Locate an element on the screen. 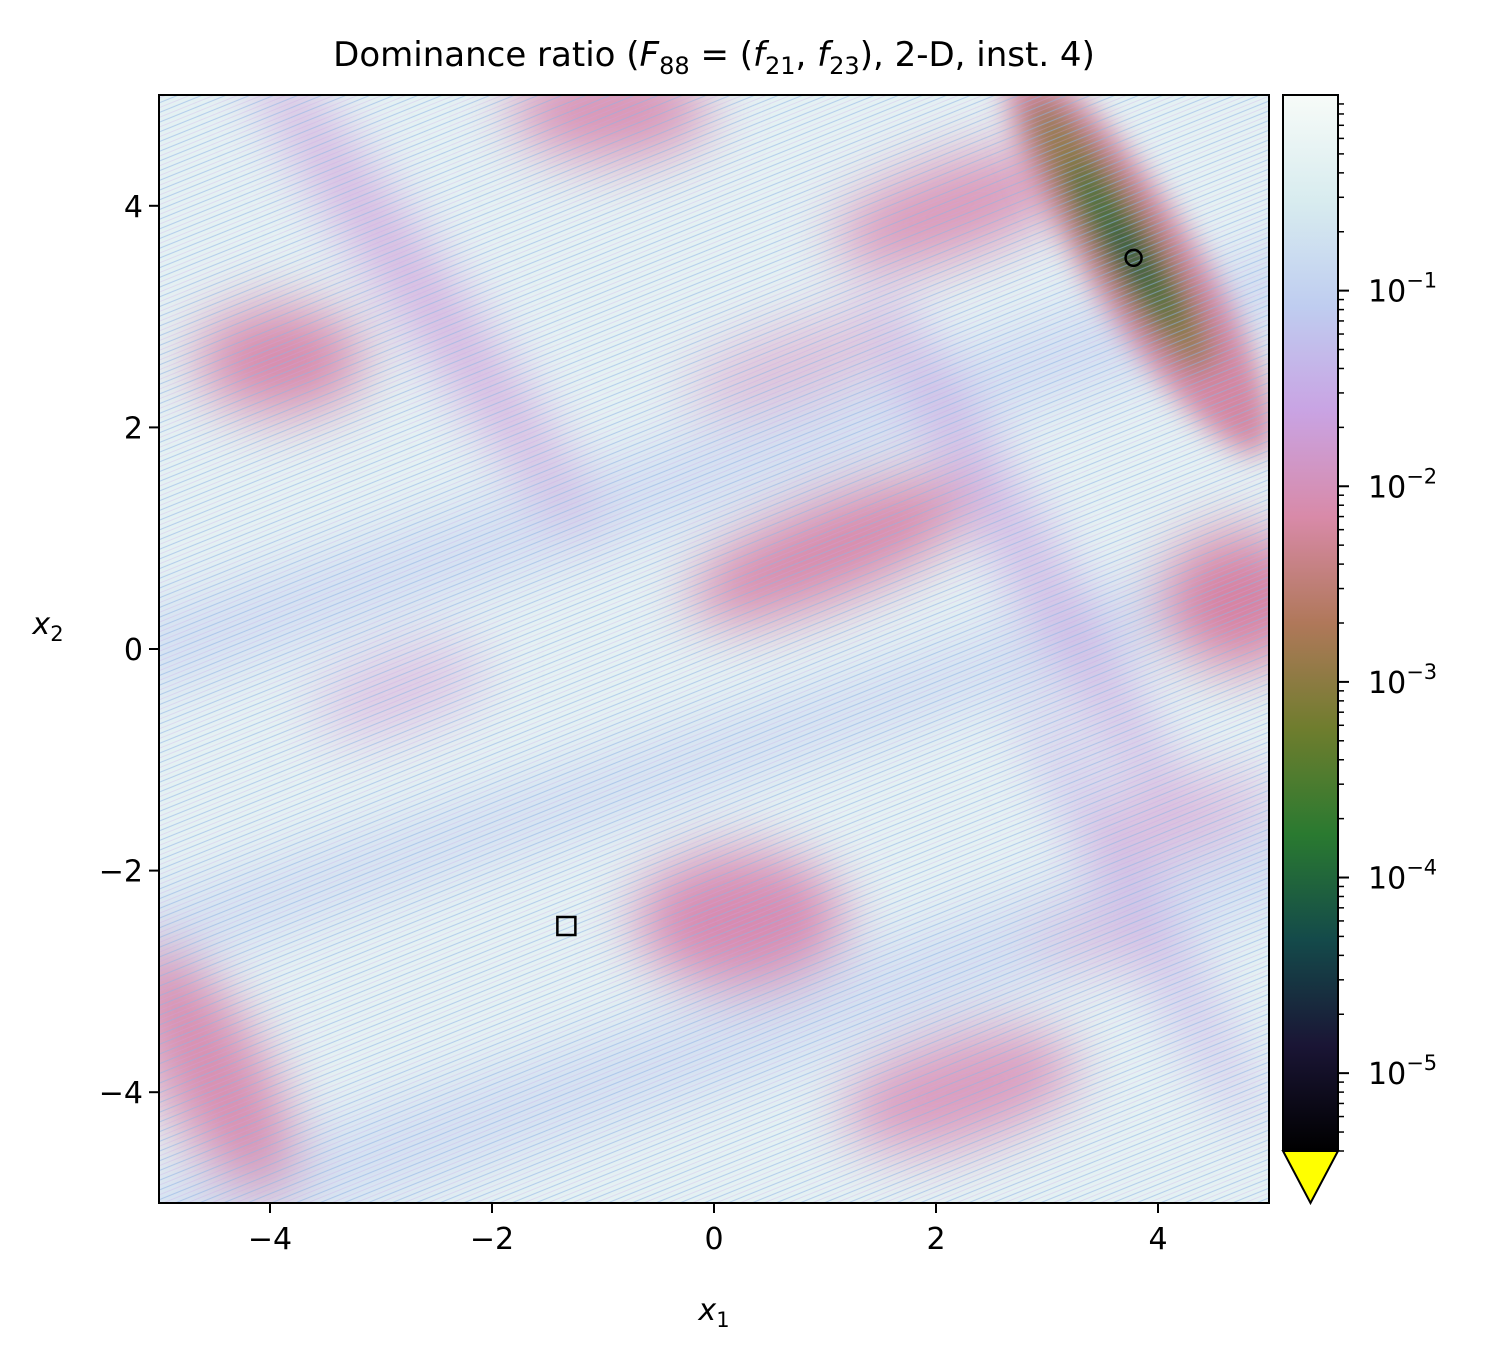 This screenshot has height=1359, width=1494. x-tick-label: 0 is located at coordinates (713, 1239).